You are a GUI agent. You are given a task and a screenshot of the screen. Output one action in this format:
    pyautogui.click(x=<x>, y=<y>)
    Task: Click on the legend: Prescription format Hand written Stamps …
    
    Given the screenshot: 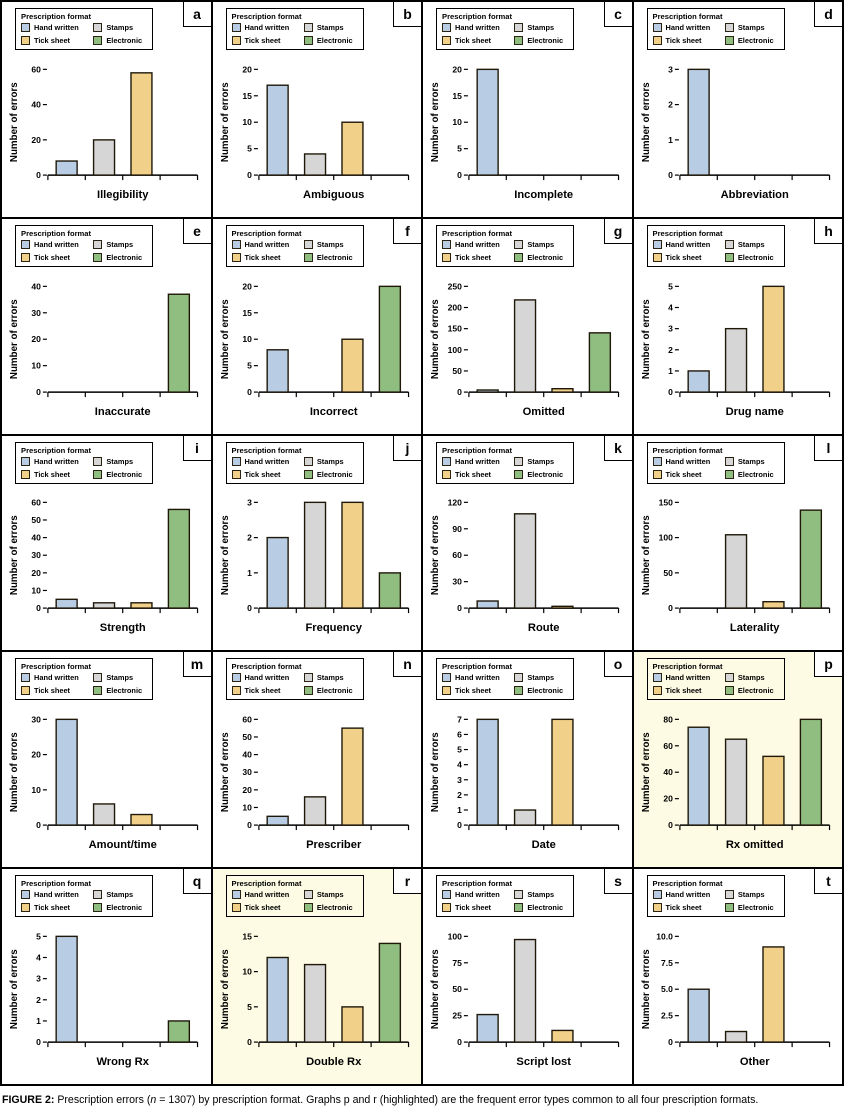 What is the action you would take?
    pyautogui.click(x=84, y=29)
    